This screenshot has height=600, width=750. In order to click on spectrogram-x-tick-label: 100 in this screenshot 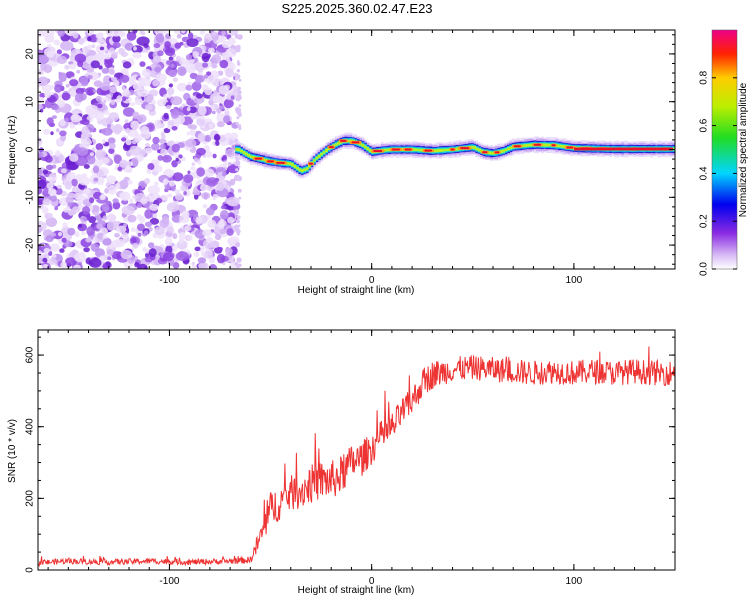, I will do `click(574, 280)`.